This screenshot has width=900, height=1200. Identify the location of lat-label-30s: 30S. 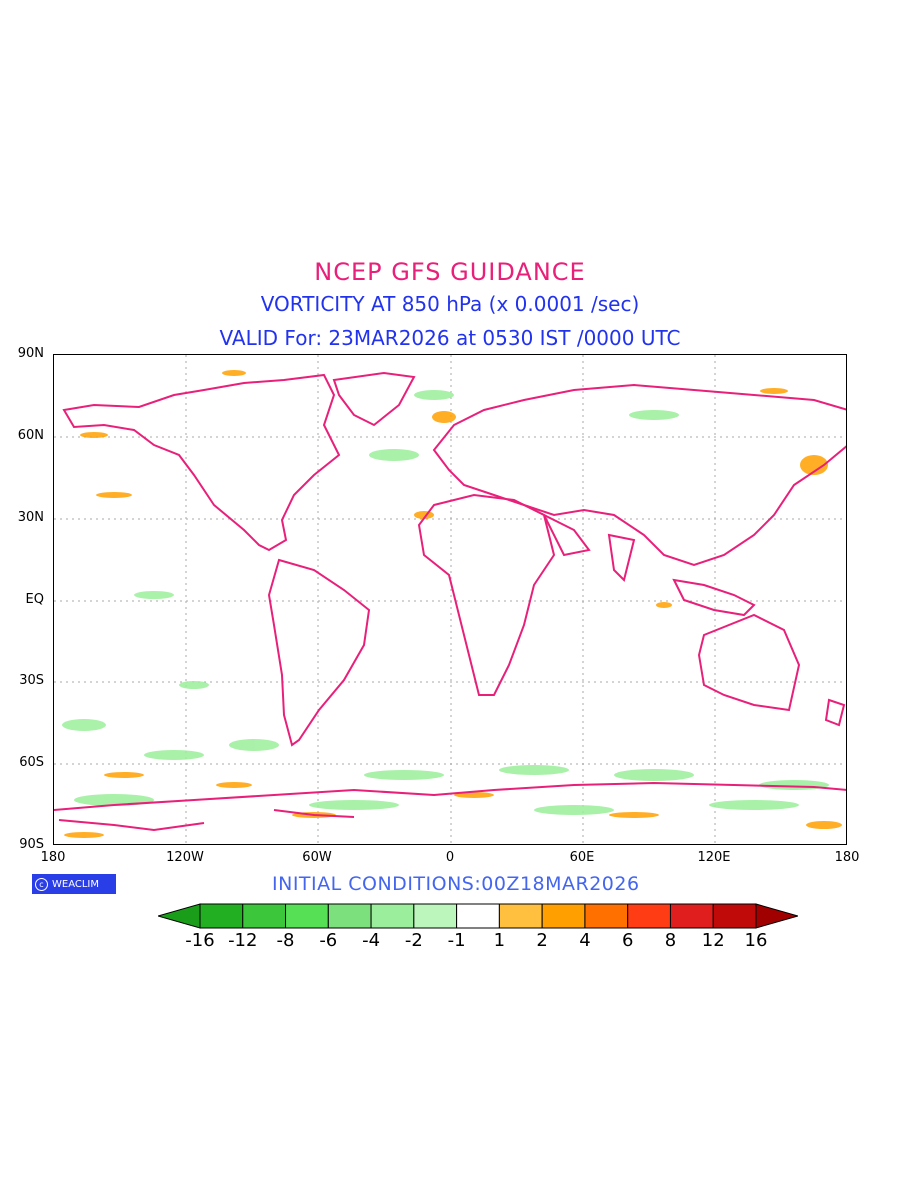
(31, 680).